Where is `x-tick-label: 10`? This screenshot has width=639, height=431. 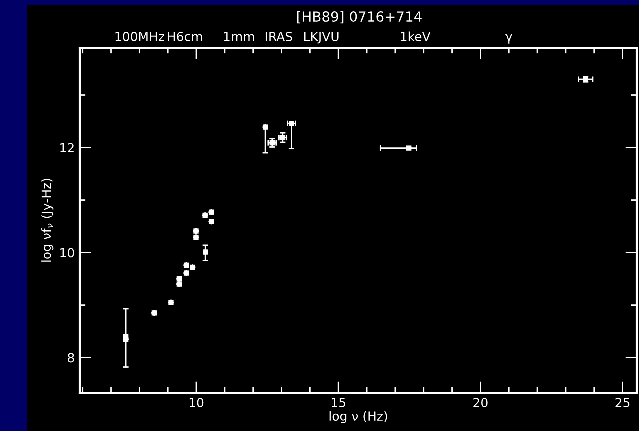 x-tick-label: 10 is located at coordinates (197, 403).